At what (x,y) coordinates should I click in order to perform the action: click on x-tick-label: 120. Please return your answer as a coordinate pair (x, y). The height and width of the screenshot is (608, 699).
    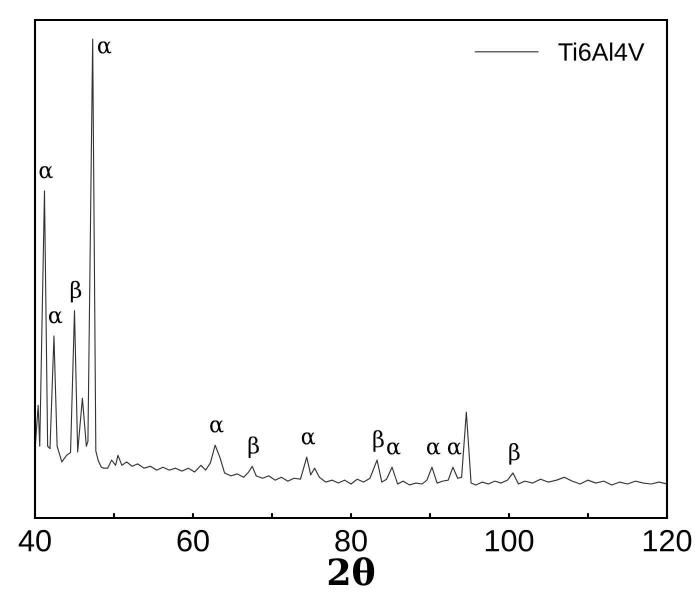
    Looking at the image, I should click on (668, 541).